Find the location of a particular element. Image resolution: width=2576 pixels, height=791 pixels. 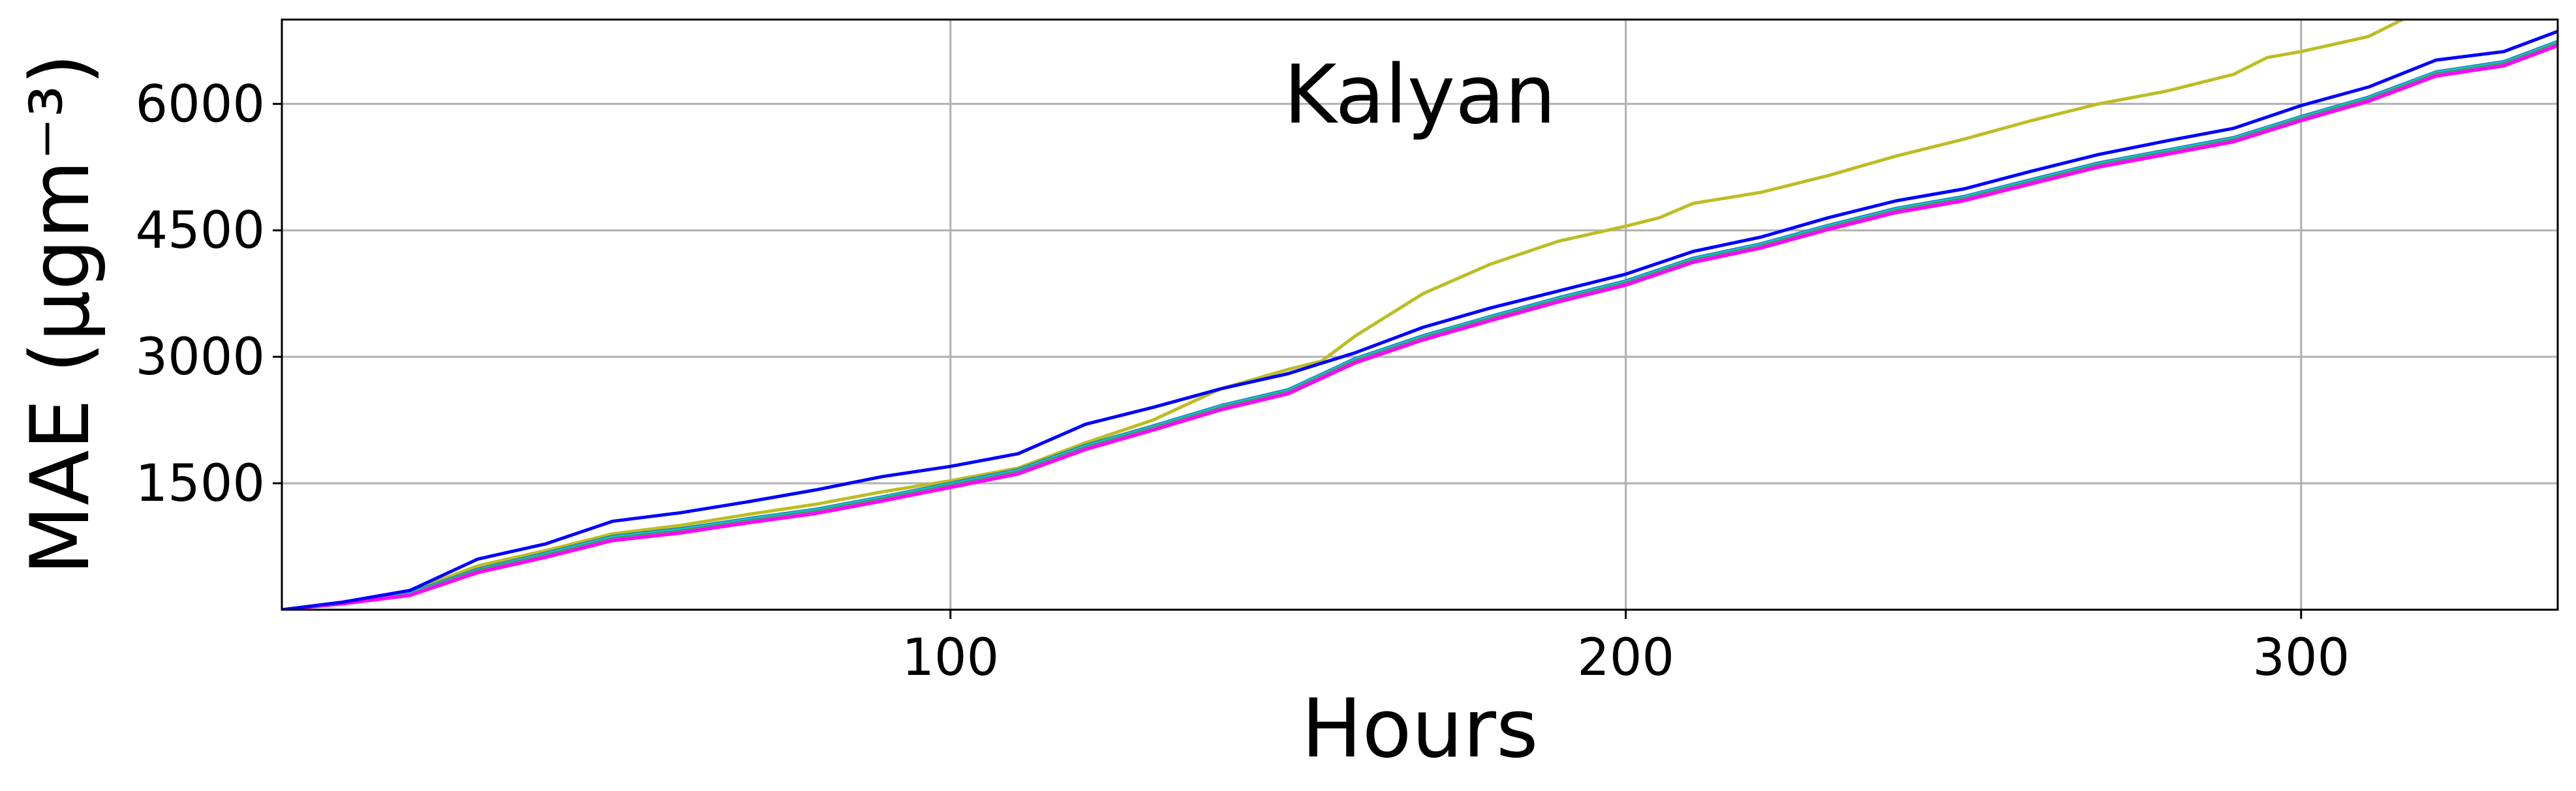

x-ticks: 100 200 300 is located at coordinates (1626, 648).